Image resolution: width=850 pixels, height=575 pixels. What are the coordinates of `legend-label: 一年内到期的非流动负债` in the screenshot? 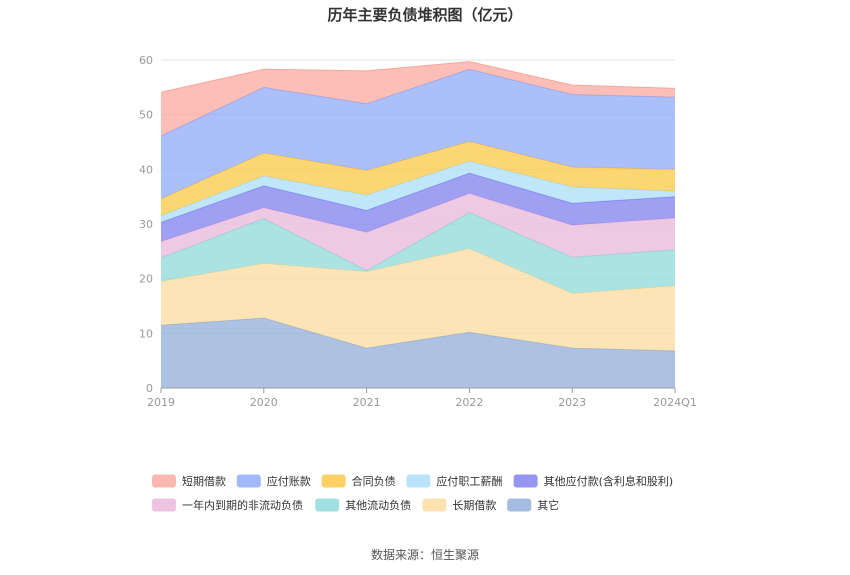 It's located at (242, 505).